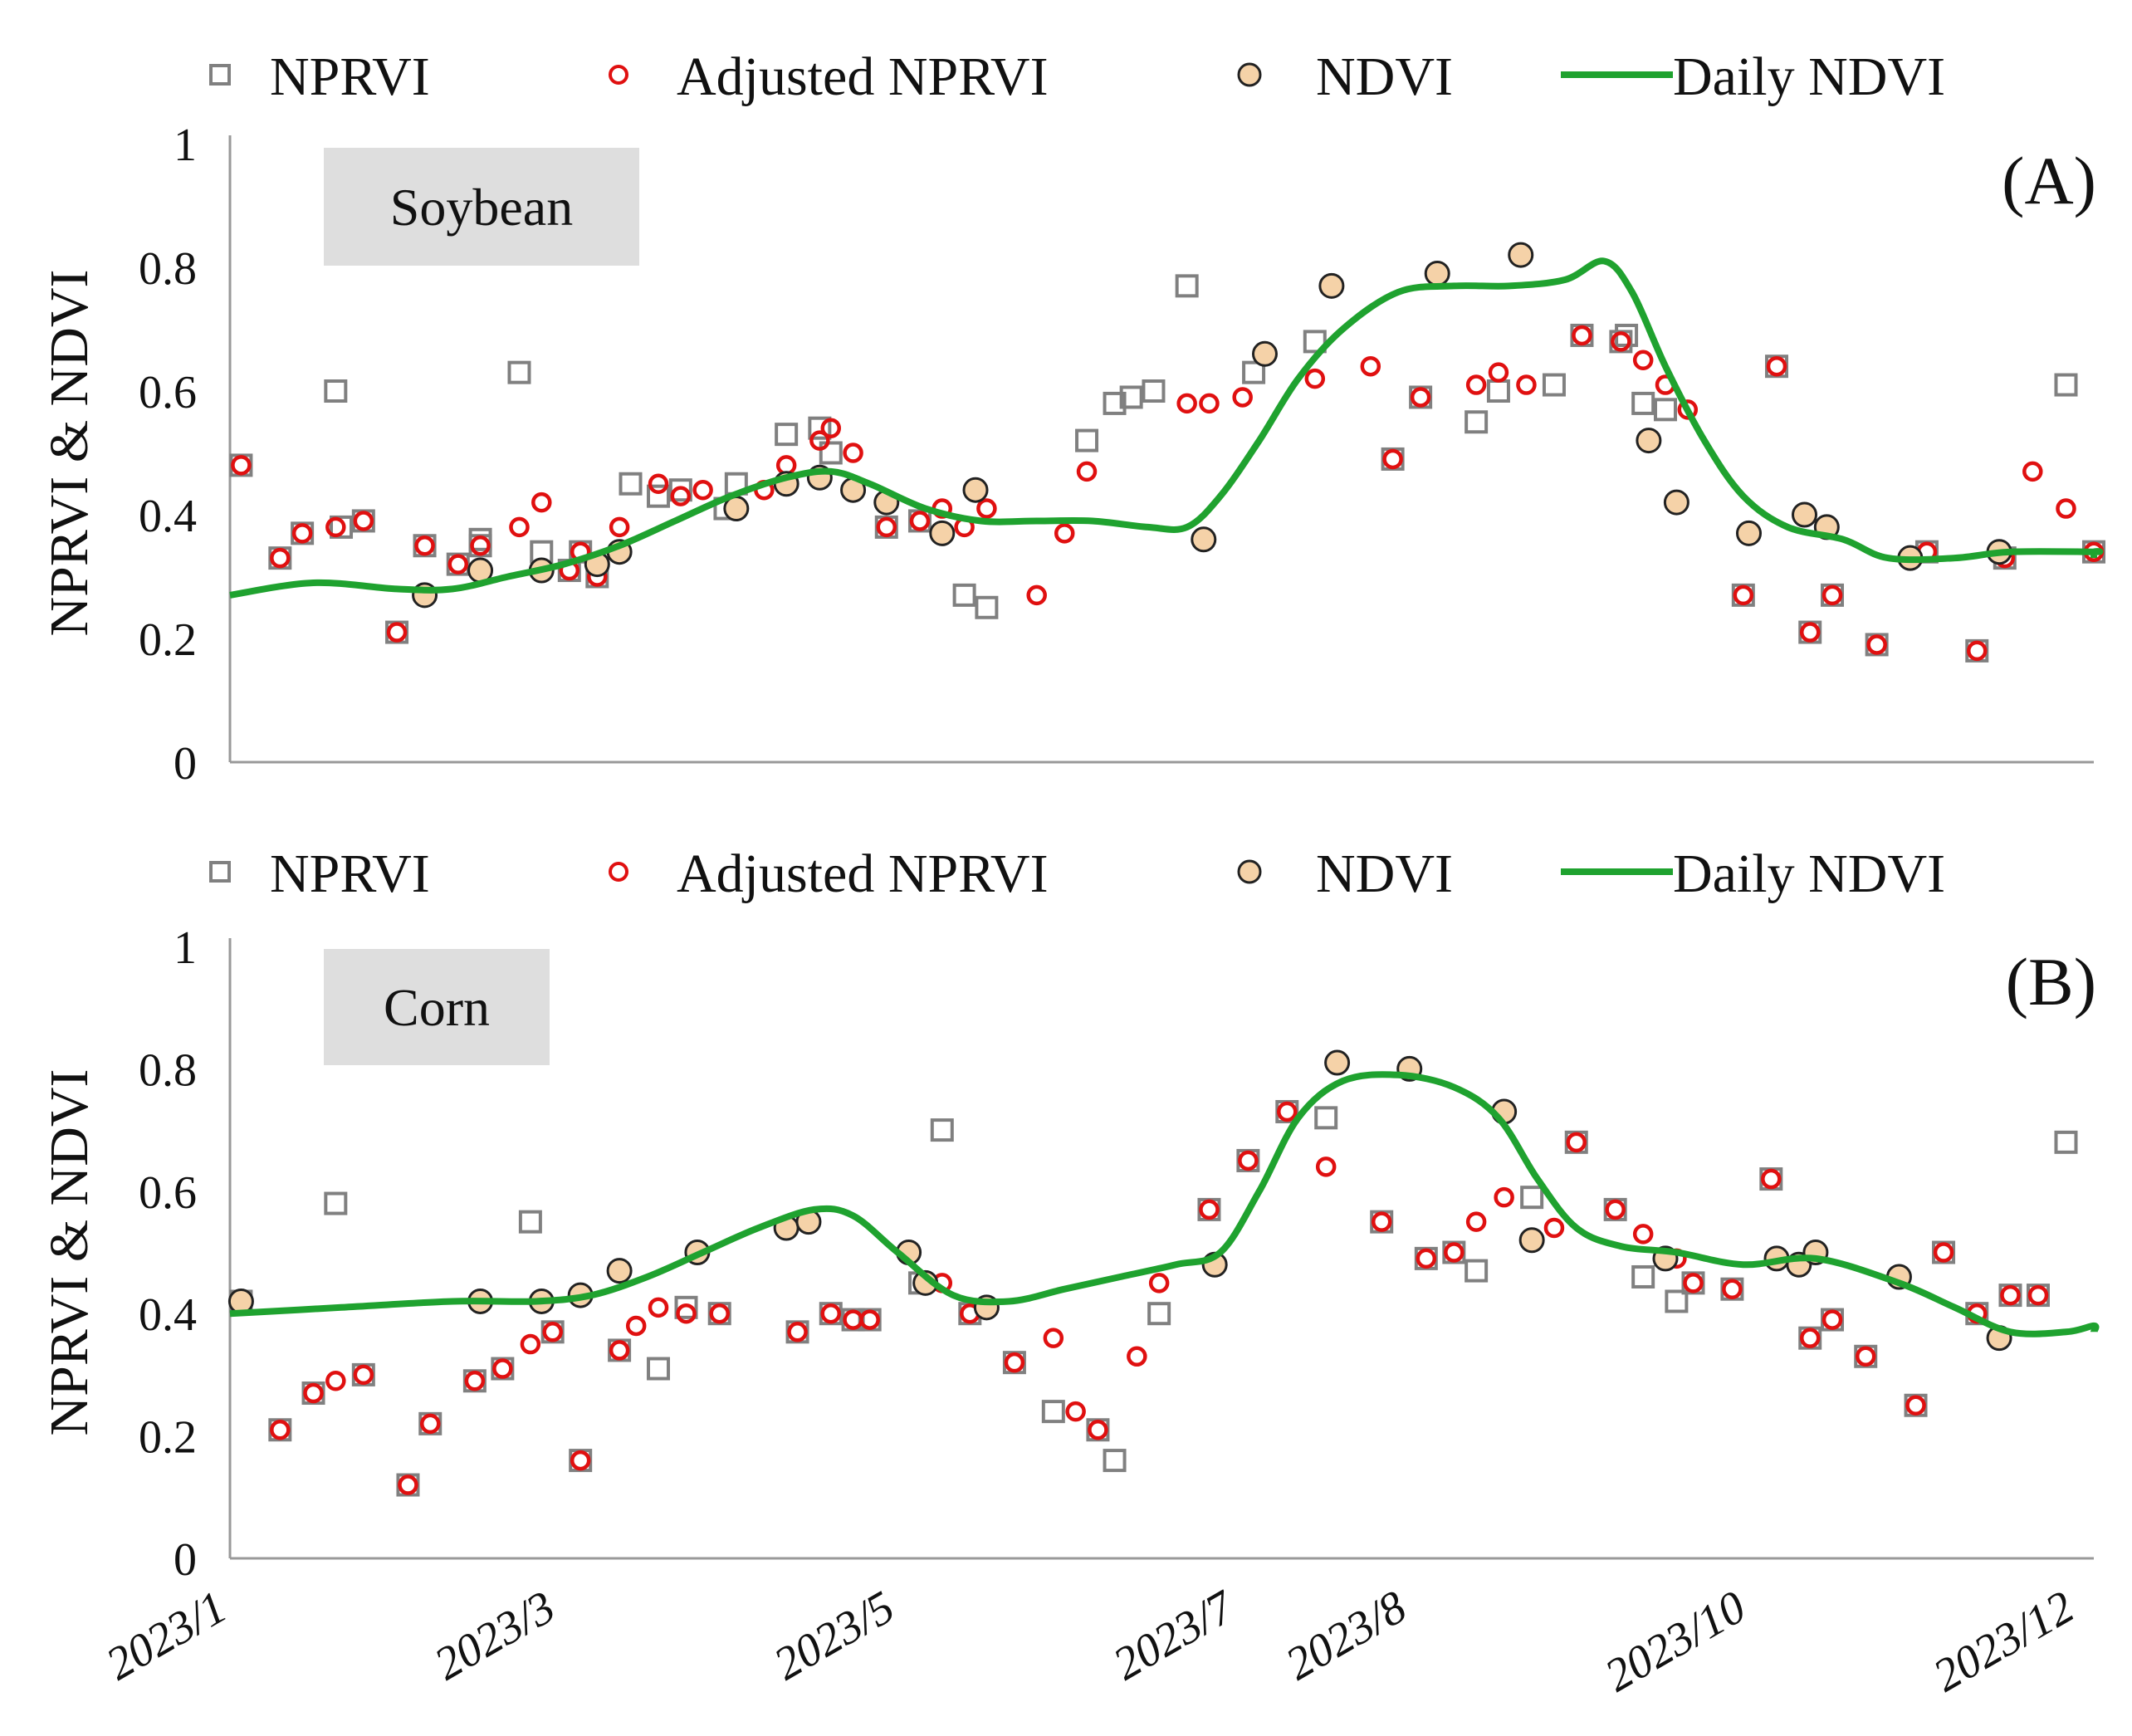  What do you see at coordinates (1077, 874) in the screenshot?
I see `legend: NPRVI Adjusted NPRVI NDVI Daily NDVI` at bounding box center [1077, 874].